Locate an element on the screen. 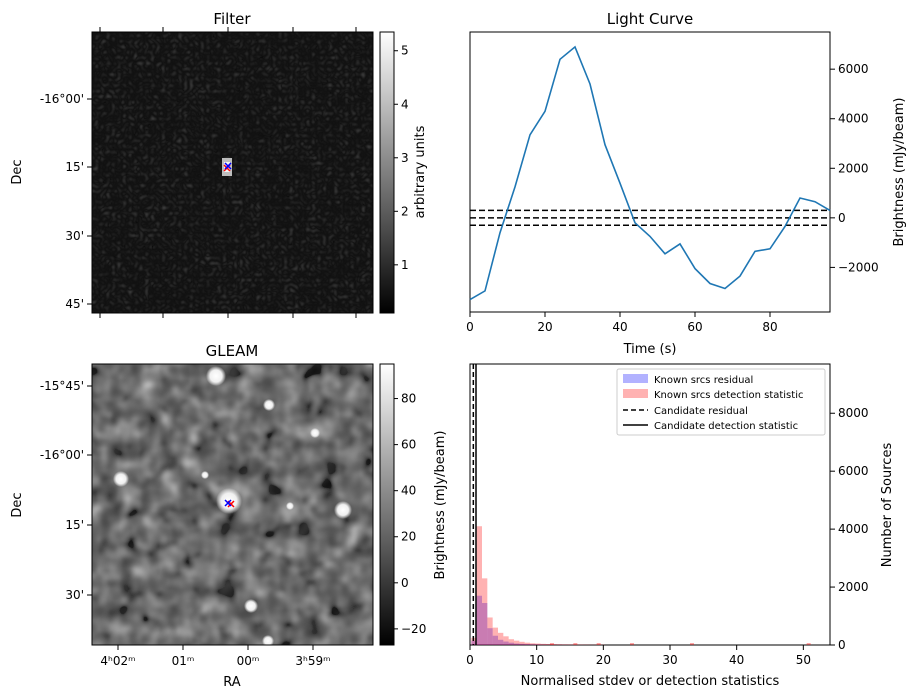 Image resolution: width=916 pixels, height=699 pixels. legend-label-candidate-residual: Candidate residual is located at coordinates (701, 411).